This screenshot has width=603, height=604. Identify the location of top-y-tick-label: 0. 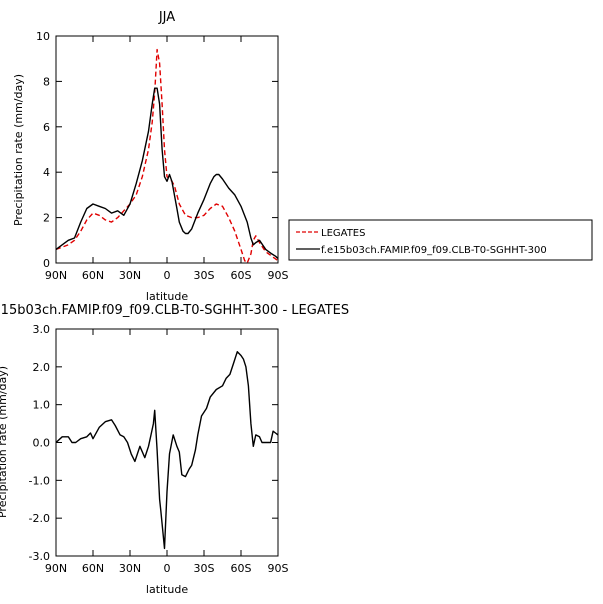
(46, 263).